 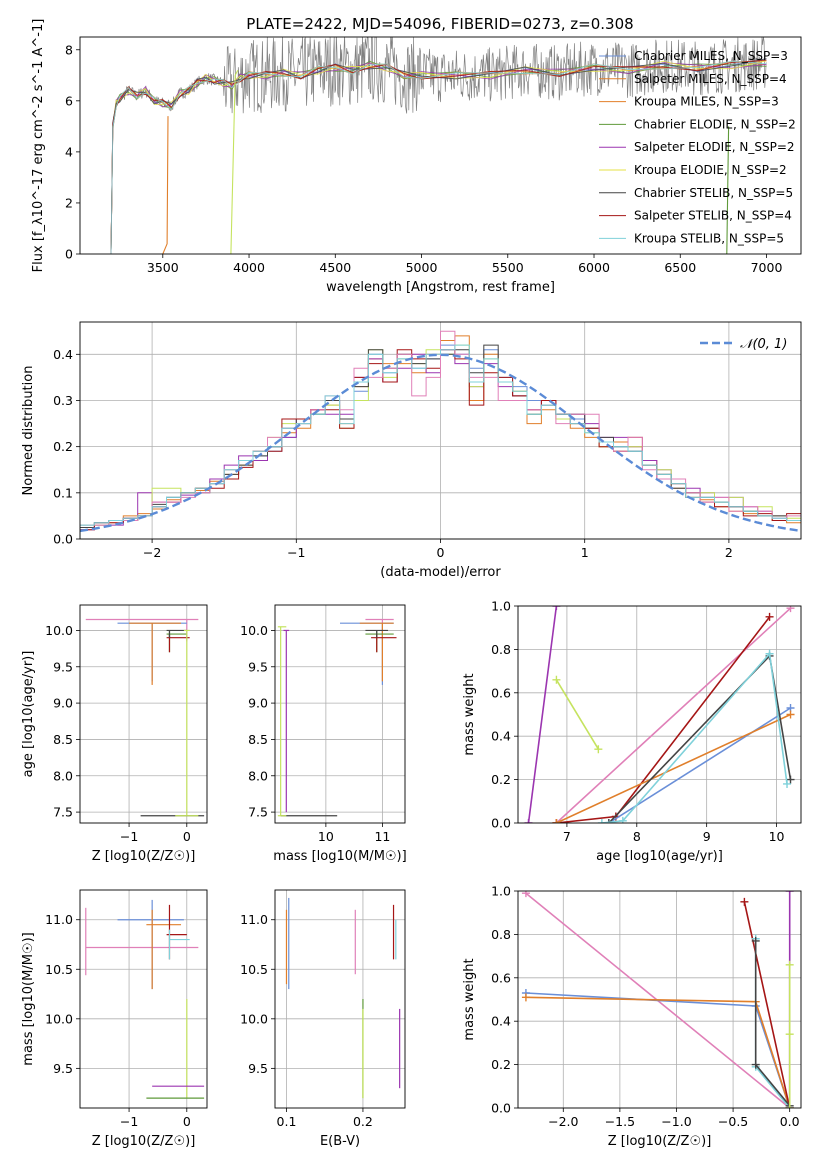 What do you see at coordinates (469, 714) in the screenshot?
I see `y-axis-label: mass weight` at bounding box center [469, 714].